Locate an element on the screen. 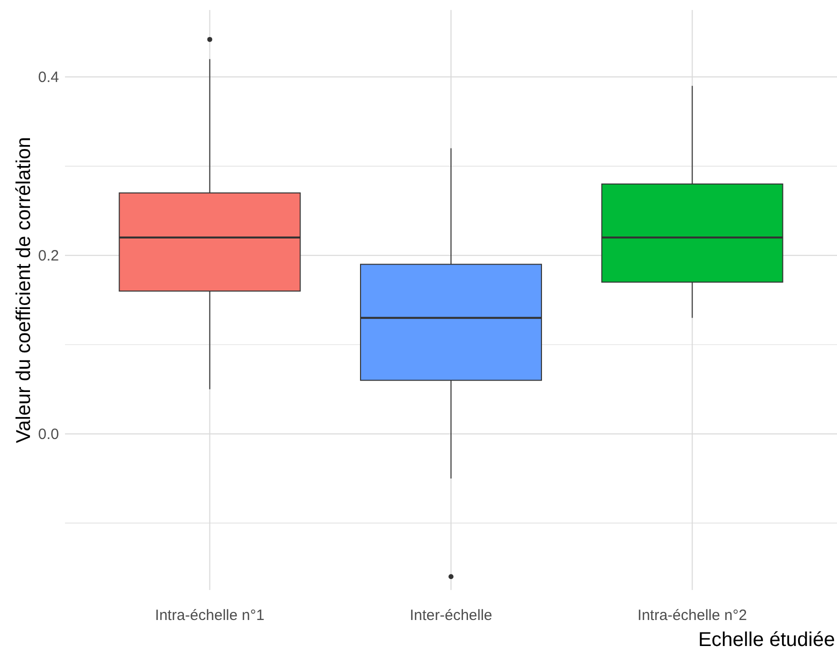  x-tick-label: Intra-échelle n°1 is located at coordinates (209, 615).